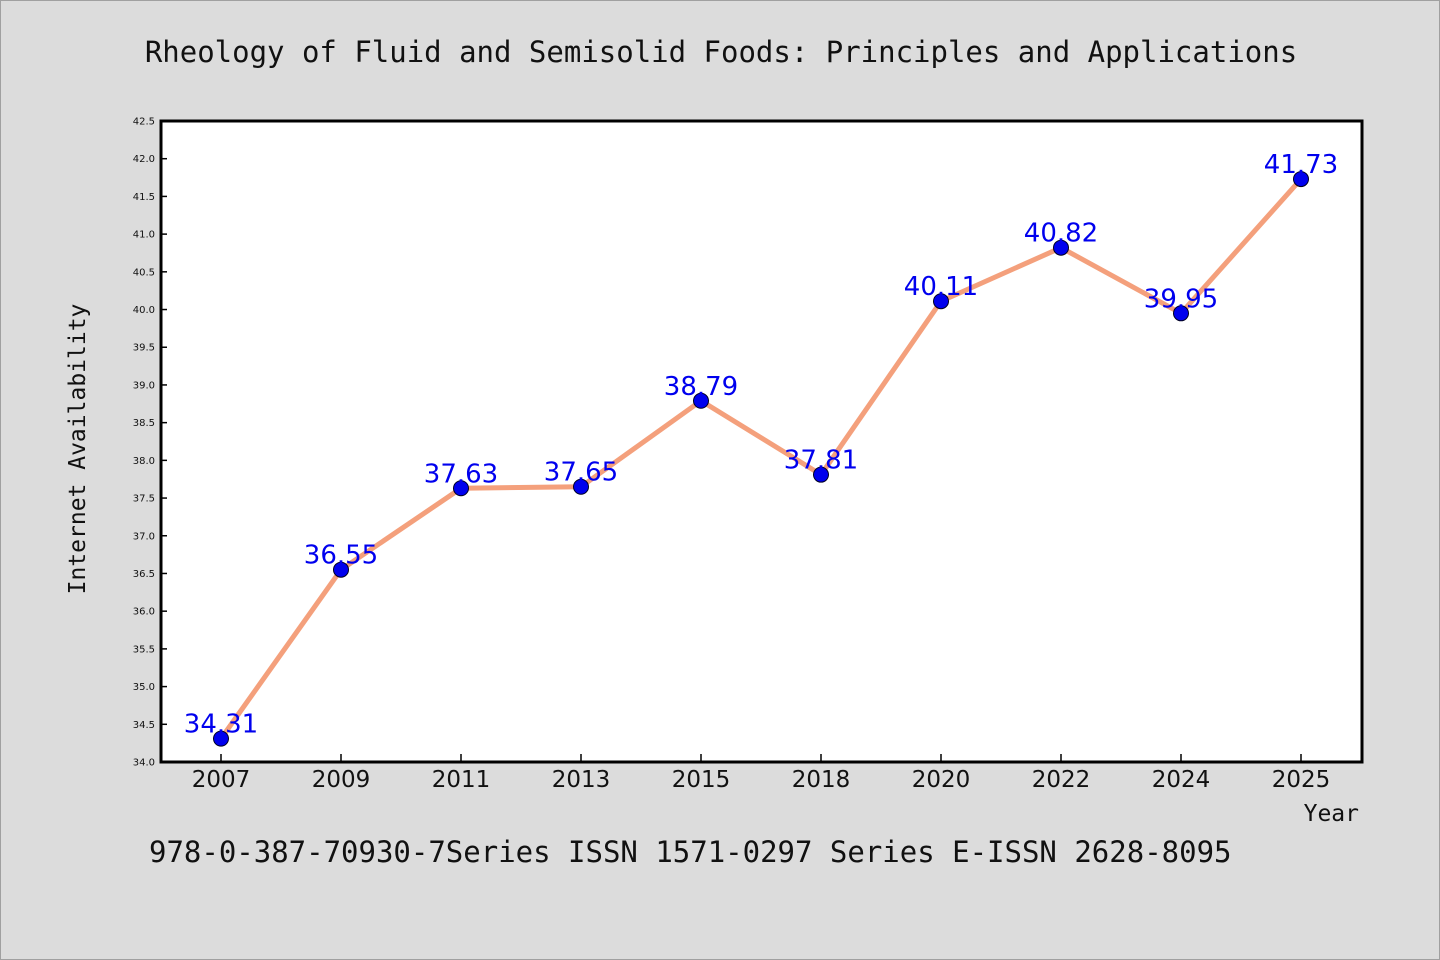 This screenshot has height=960, width=1440. What do you see at coordinates (761, 773) in the screenshot?
I see `x-axis: 2007 2009 2011 2013 2015 2018 2020 2022 2024 2025` at bounding box center [761, 773].